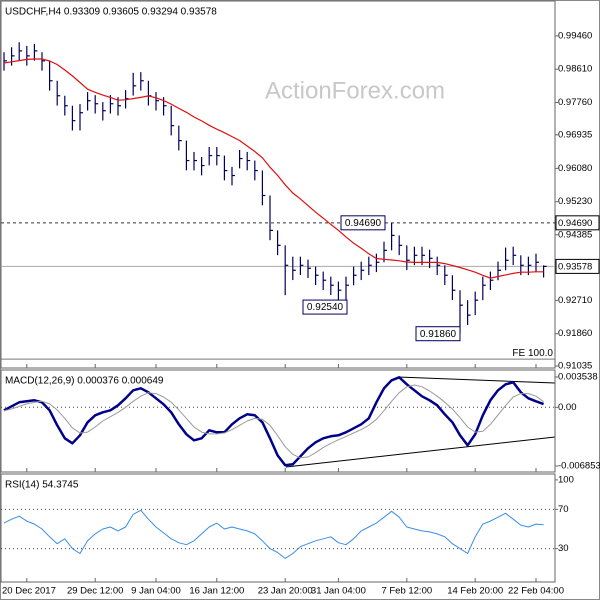 Image resolution: width=600 pixels, height=600 pixels. I want to click on y-tick-label: -0.006853, so click(579, 466).